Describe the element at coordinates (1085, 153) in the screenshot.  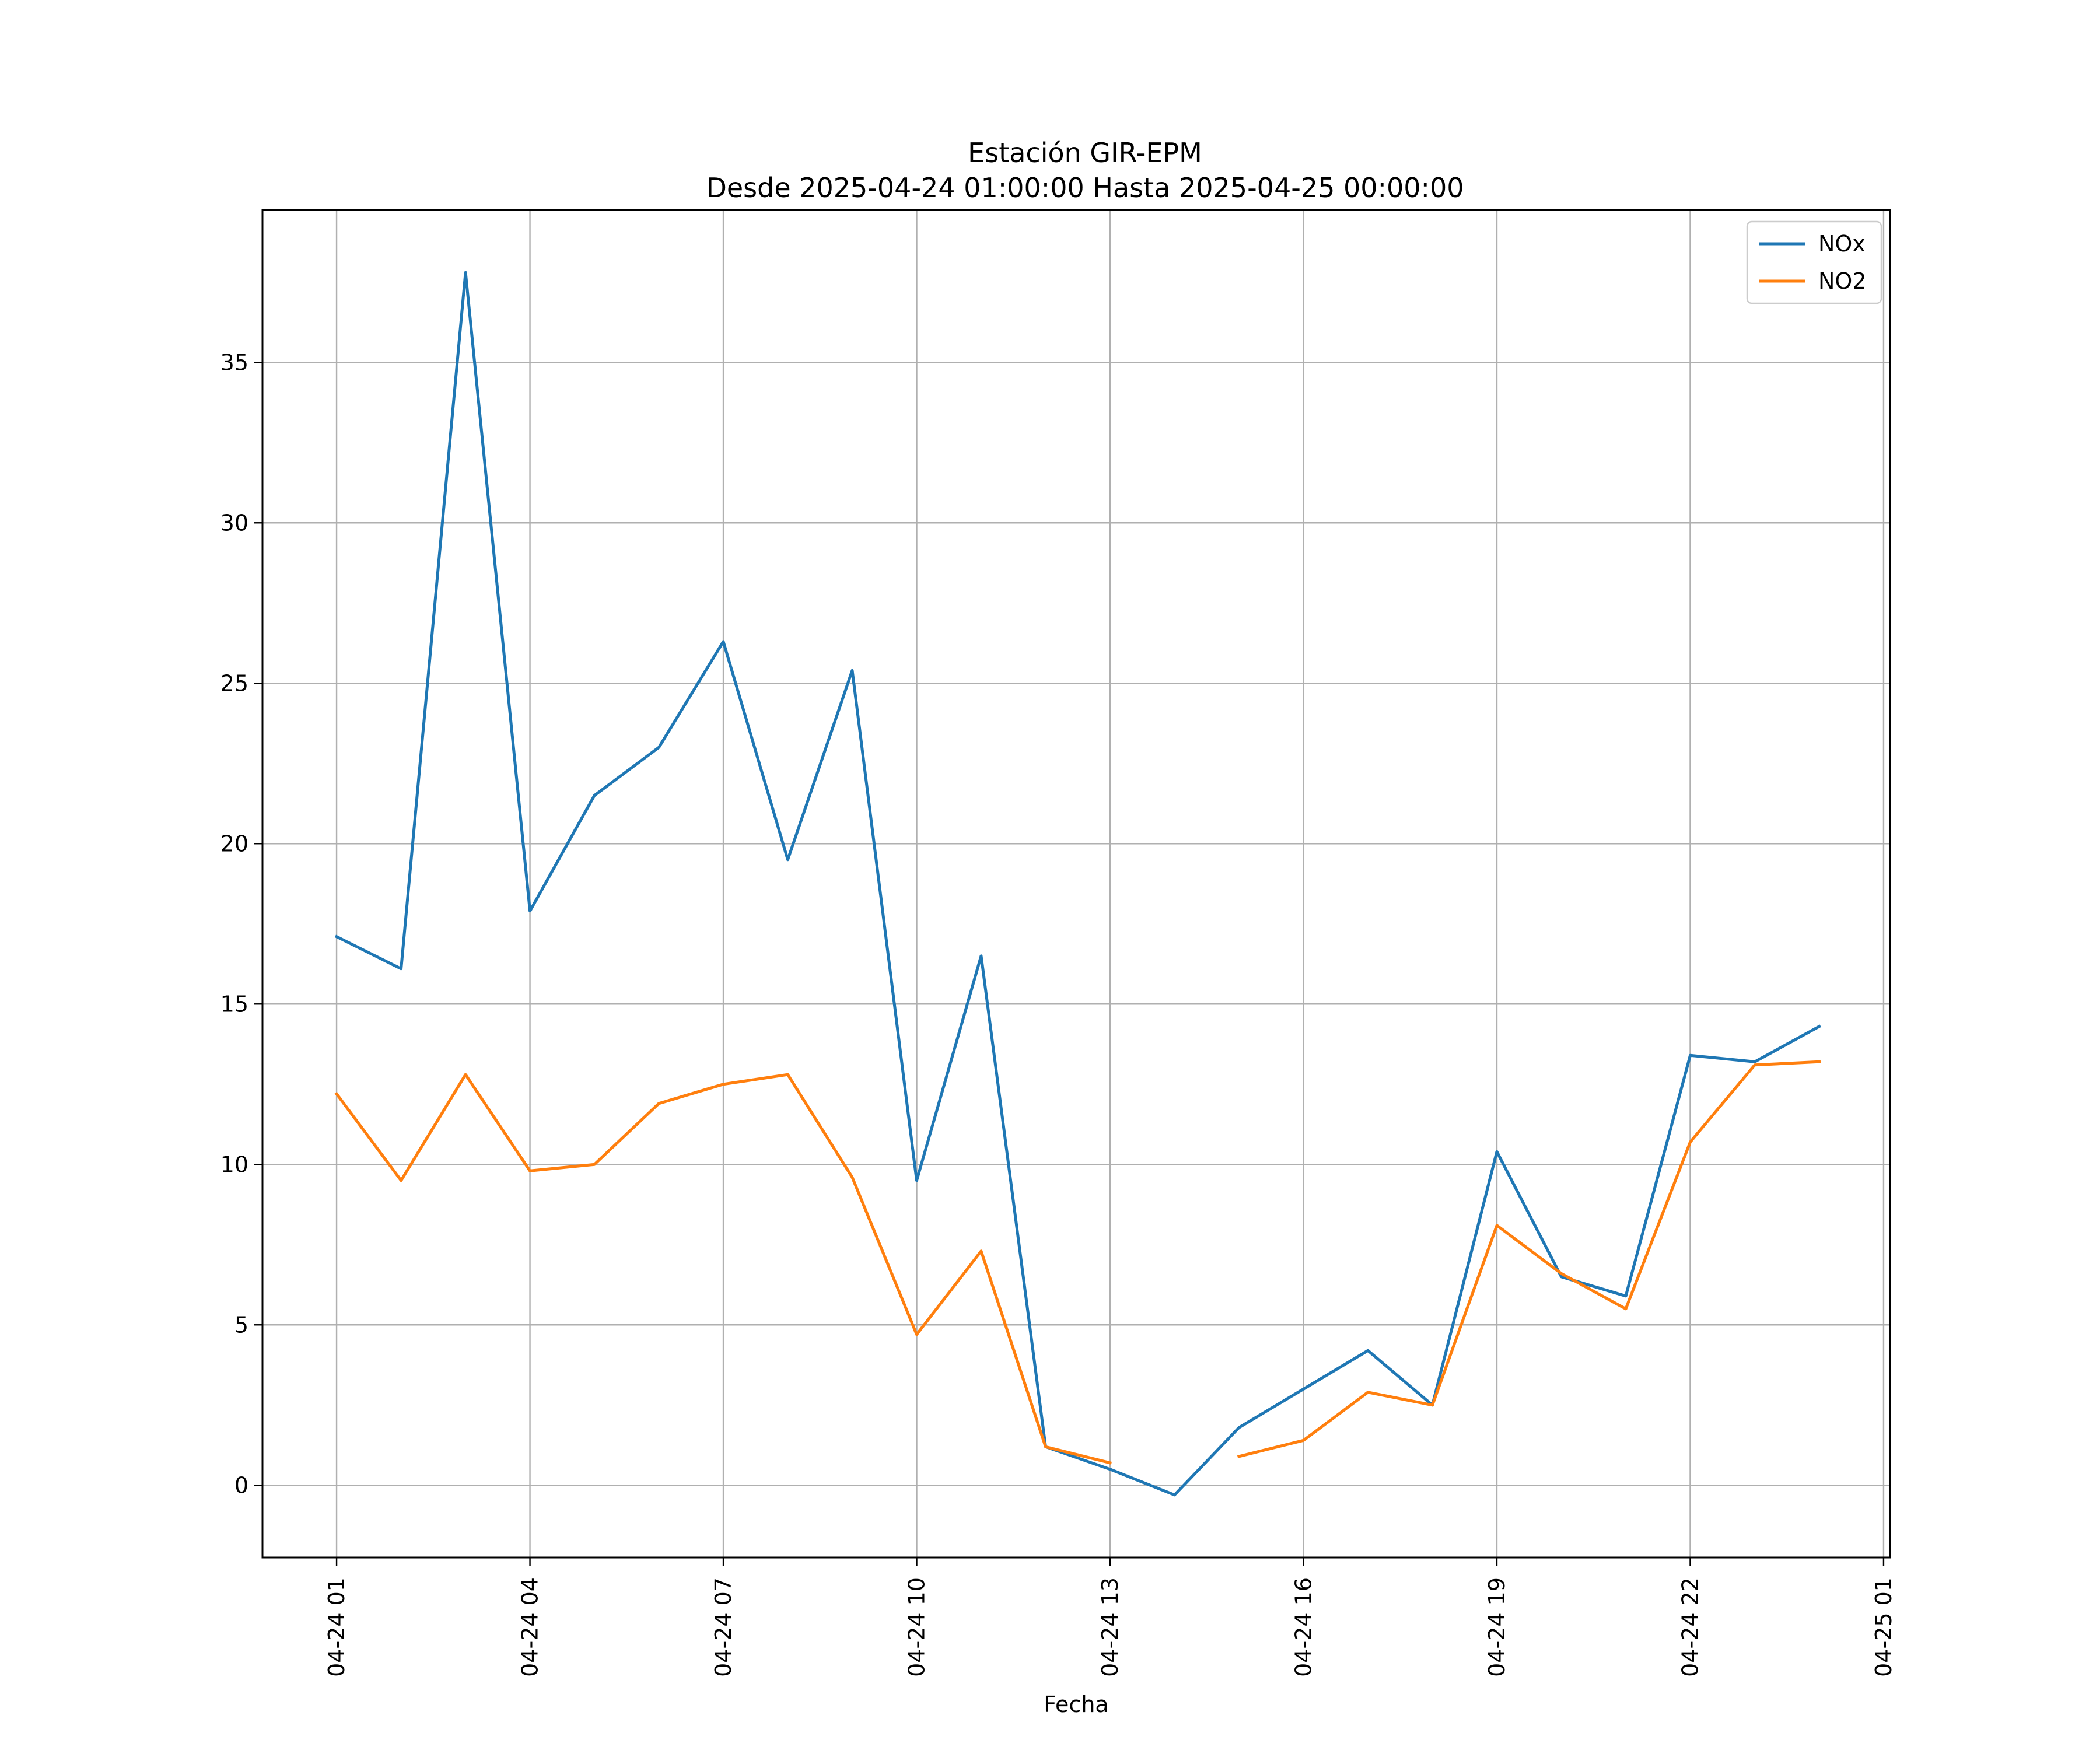
I see `chart-title: Estación GIR-EPM` at that location.